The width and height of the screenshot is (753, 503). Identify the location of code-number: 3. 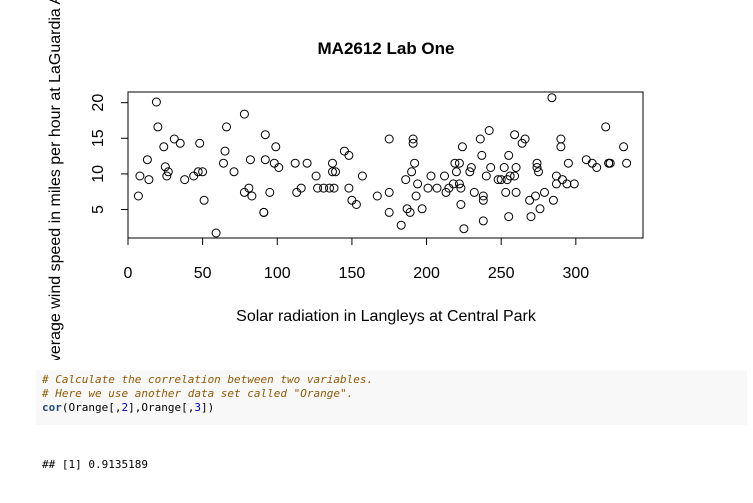
(197, 407).